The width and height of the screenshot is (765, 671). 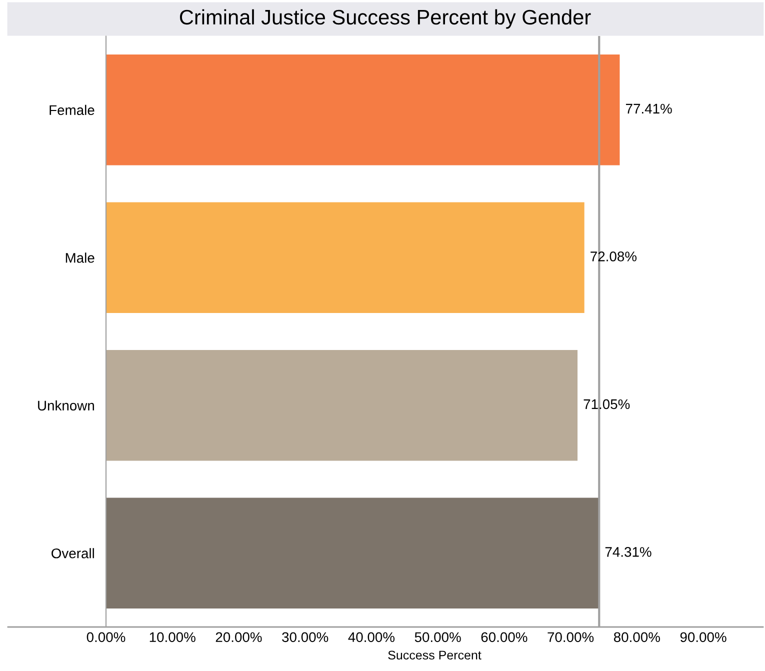 I want to click on x-tick-label: 0.00%, so click(x=106, y=637).